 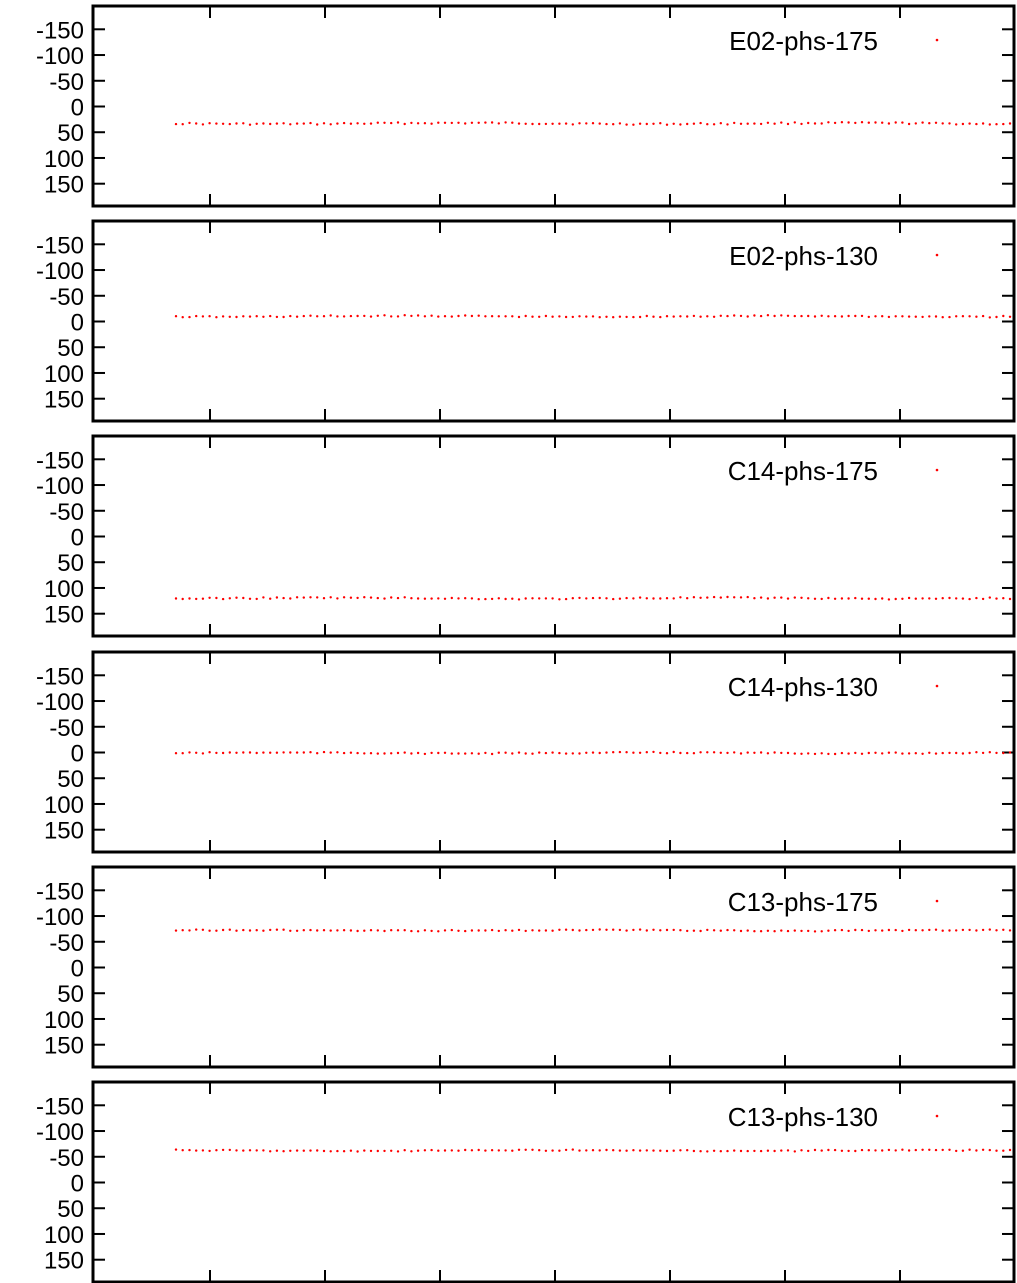 What do you see at coordinates (70, 994) in the screenshot?
I see `y-tick-label: 50` at bounding box center [70, 994].